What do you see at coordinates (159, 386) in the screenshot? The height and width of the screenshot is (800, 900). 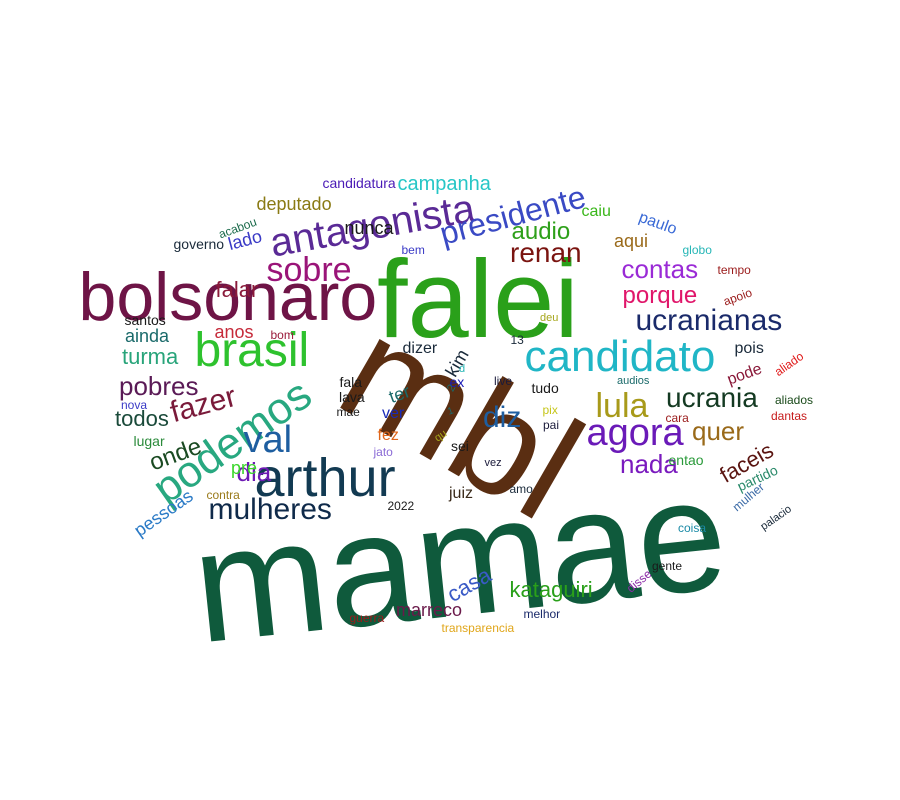 I see `cloud-word: pobres` at bounding box center [159, 386].